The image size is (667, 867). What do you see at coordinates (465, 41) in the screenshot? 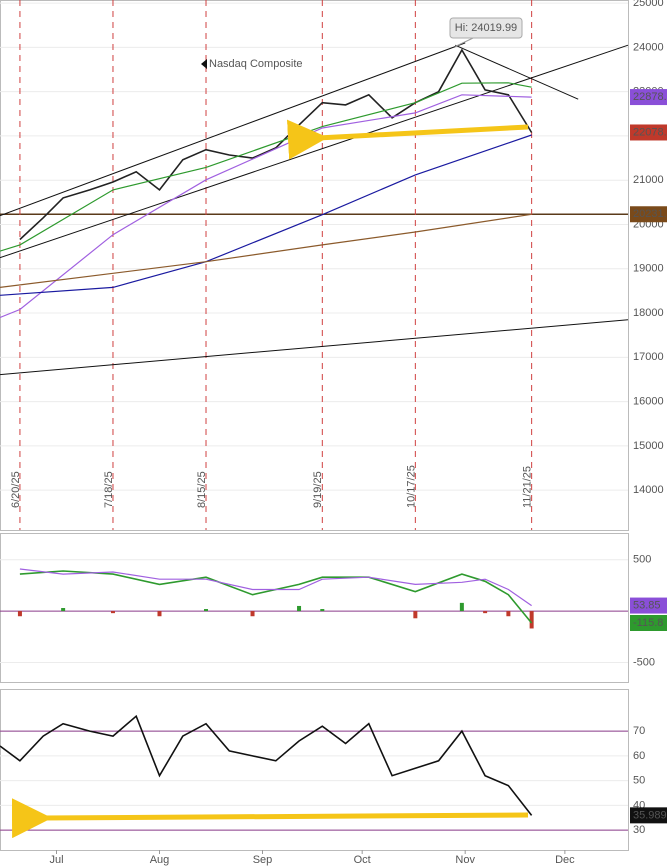
I see `high-leader` at bounding box center [465, 41].